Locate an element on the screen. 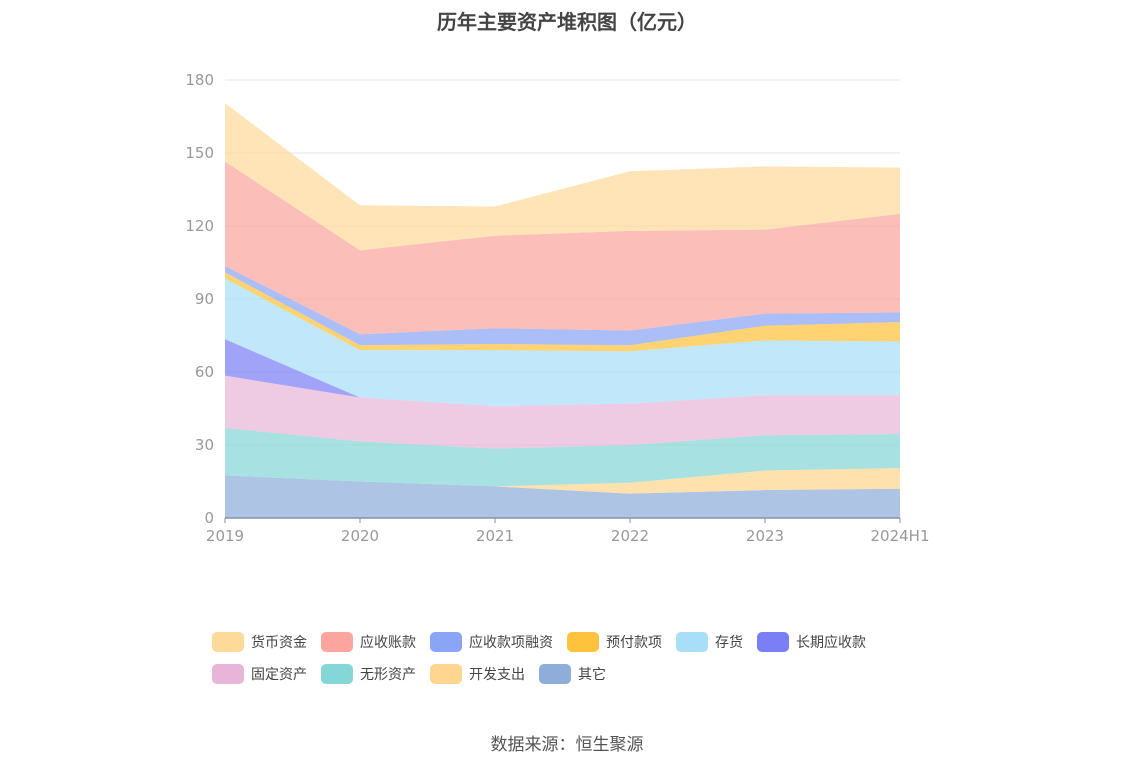 The height and width of the screenshot is (766, 1134). legend-label: 应收账款 is located at coordinates (388, 643).